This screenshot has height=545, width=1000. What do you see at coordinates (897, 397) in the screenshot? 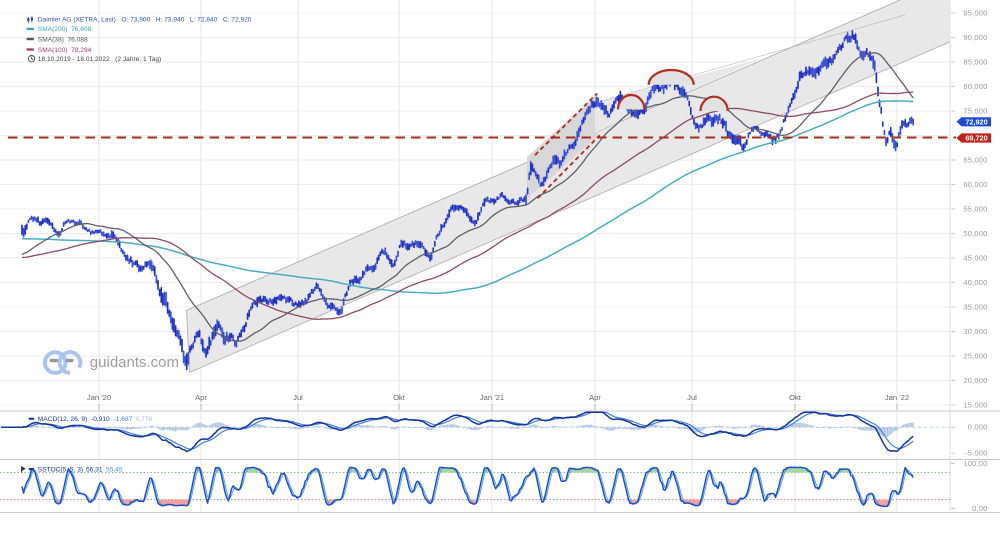
I see `svg-text: Jan '22` at bounding box center [897, 397].